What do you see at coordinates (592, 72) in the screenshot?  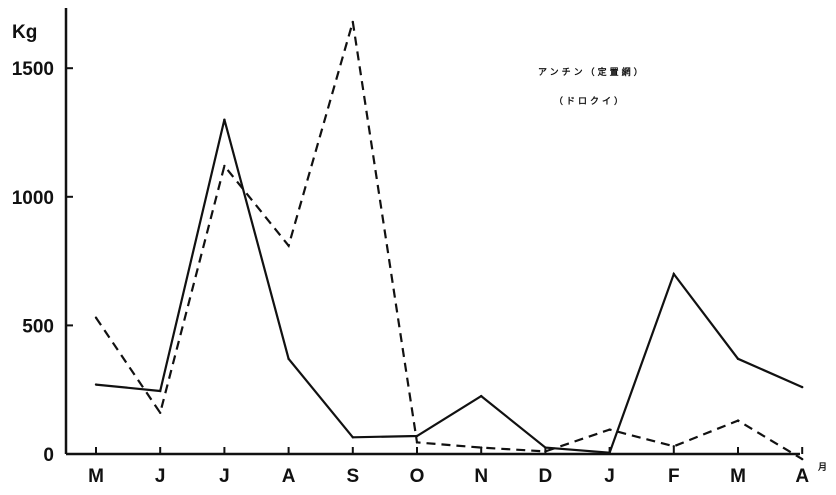 I see `annotation-line-1: アンチン（定置網）` at bounding box center [592, 72].